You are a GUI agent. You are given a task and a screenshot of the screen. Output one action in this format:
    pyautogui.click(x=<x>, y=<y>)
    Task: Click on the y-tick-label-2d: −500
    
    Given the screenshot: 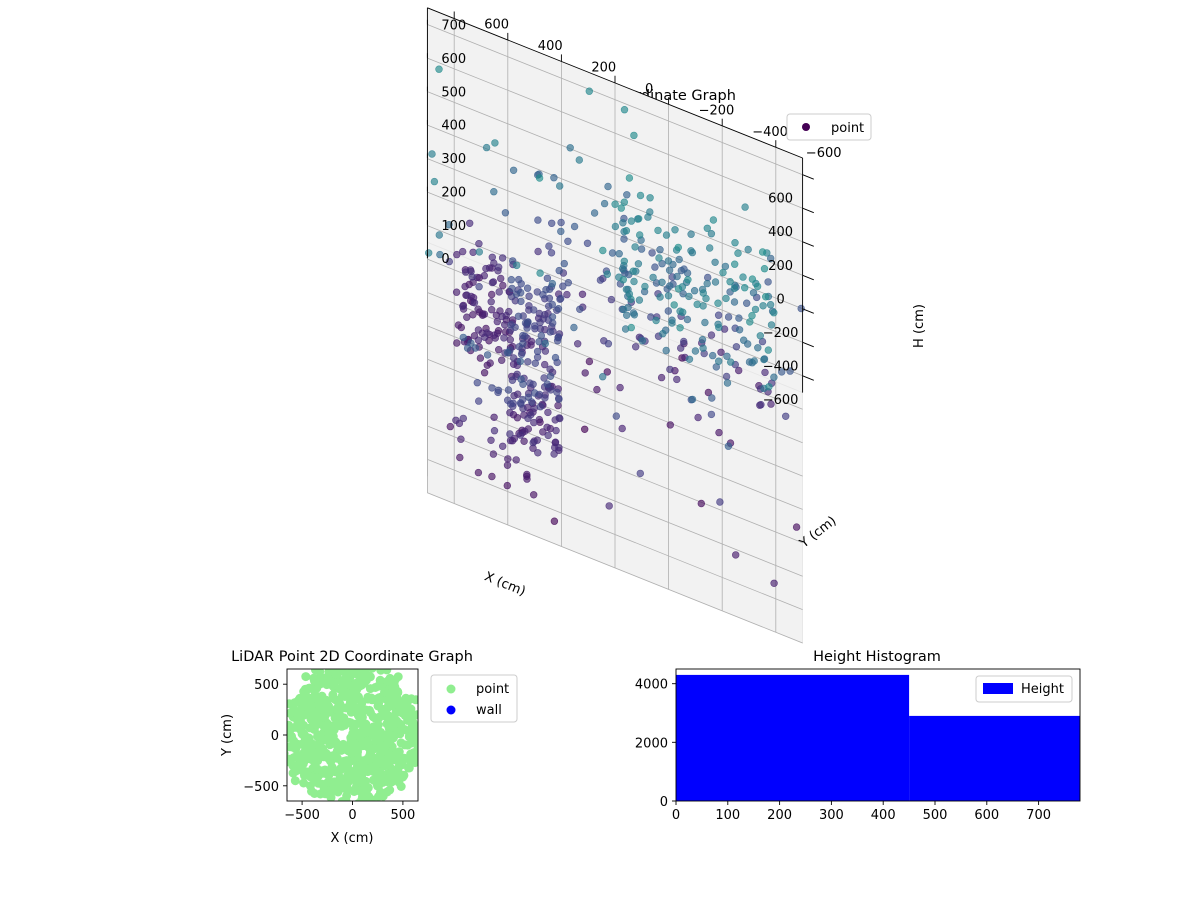 What is the action you would take?
    pyautogui.click(x=261, y=787)
    